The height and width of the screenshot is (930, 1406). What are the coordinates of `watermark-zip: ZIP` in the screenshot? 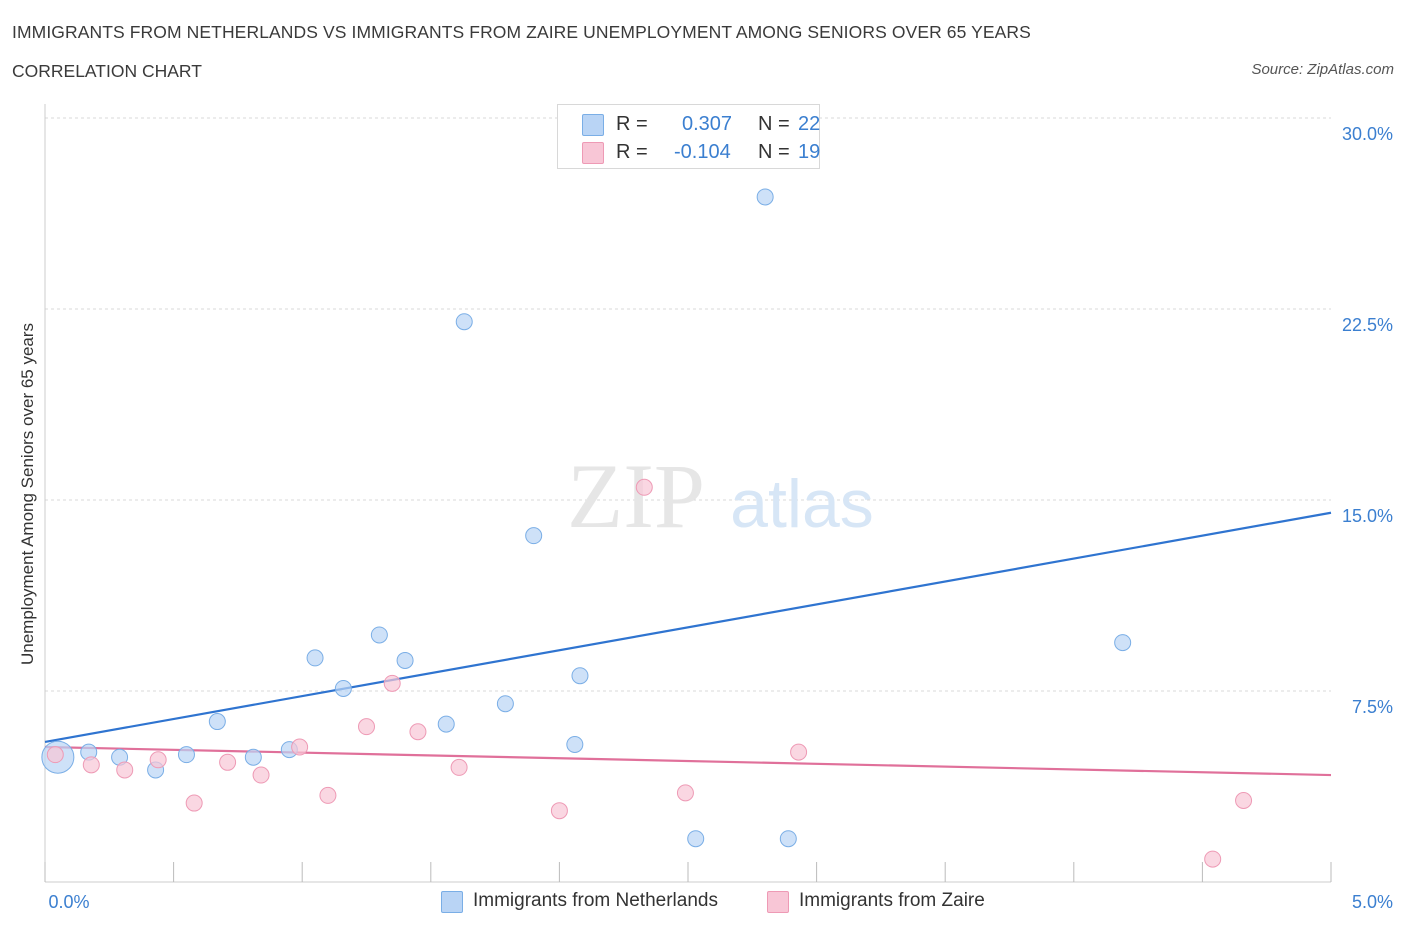 It's located at (636, 496).